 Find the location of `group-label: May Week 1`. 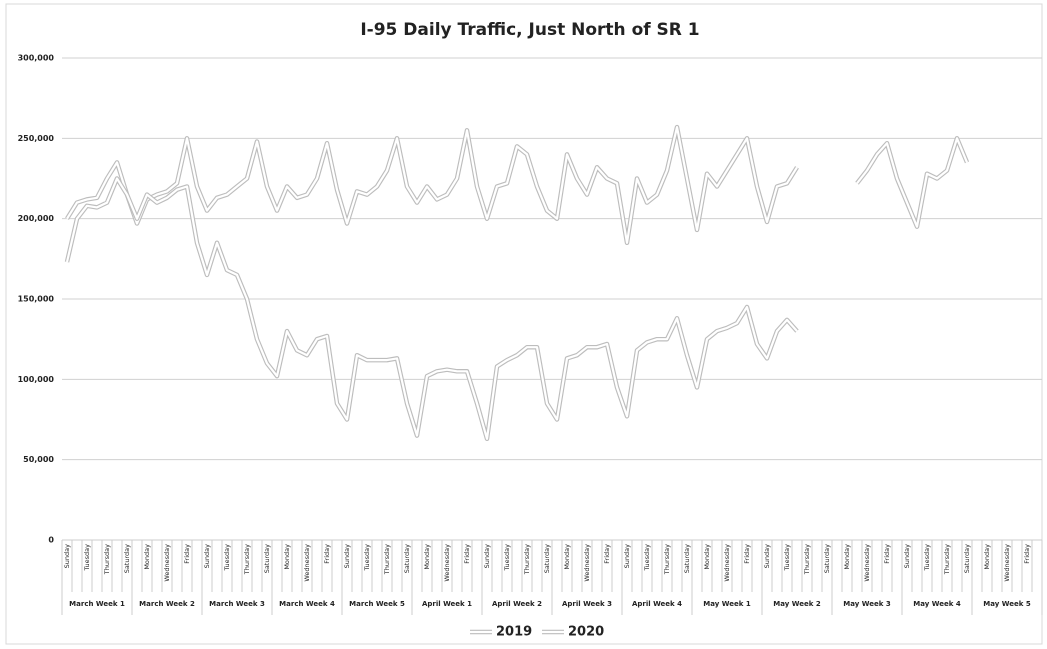

group-label: May Week 1 is located at coordinates (727, 604).